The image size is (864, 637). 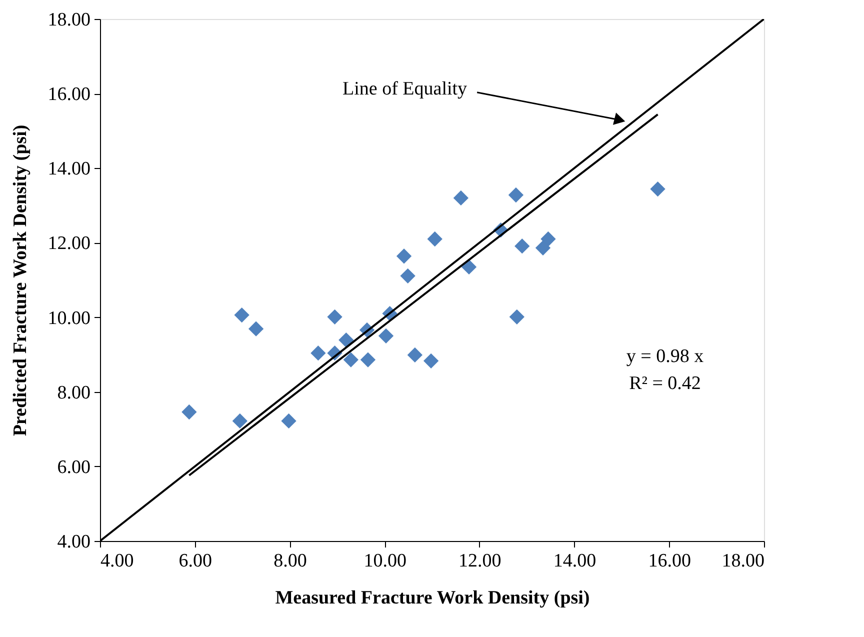 I want to click on x-tick-label: 6.00, so click(x=195, y=561).